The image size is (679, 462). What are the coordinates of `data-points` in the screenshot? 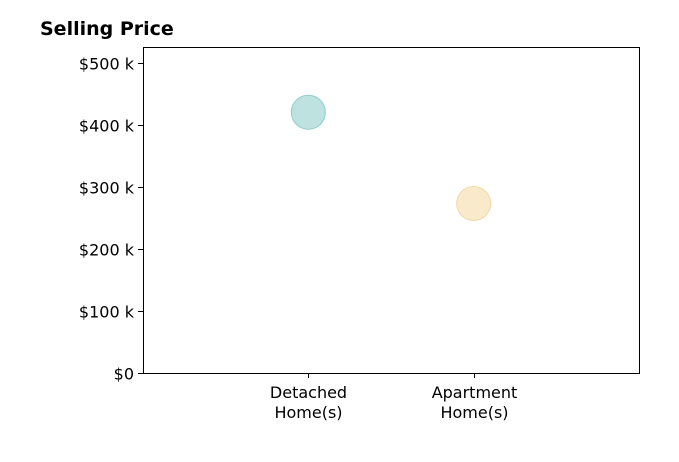 It's located at (391, 157).